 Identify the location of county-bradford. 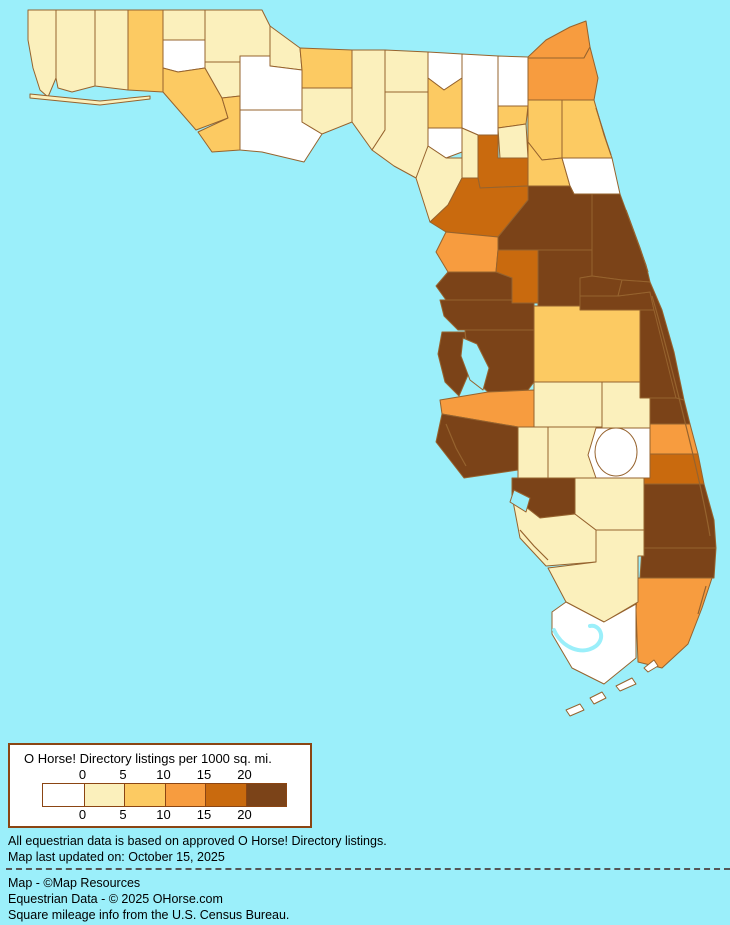
(513, 141).